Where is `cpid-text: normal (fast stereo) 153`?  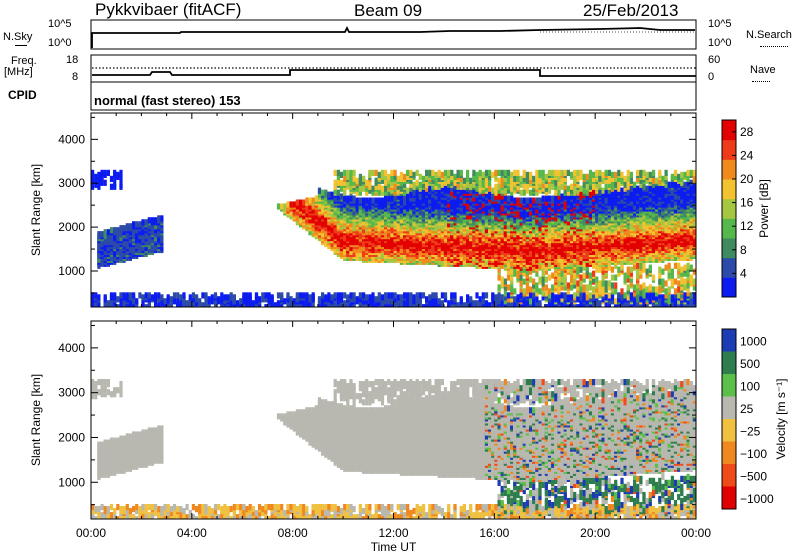 cpid-text: normal (fast stereo) 153 is located at coordinates (167, 100).